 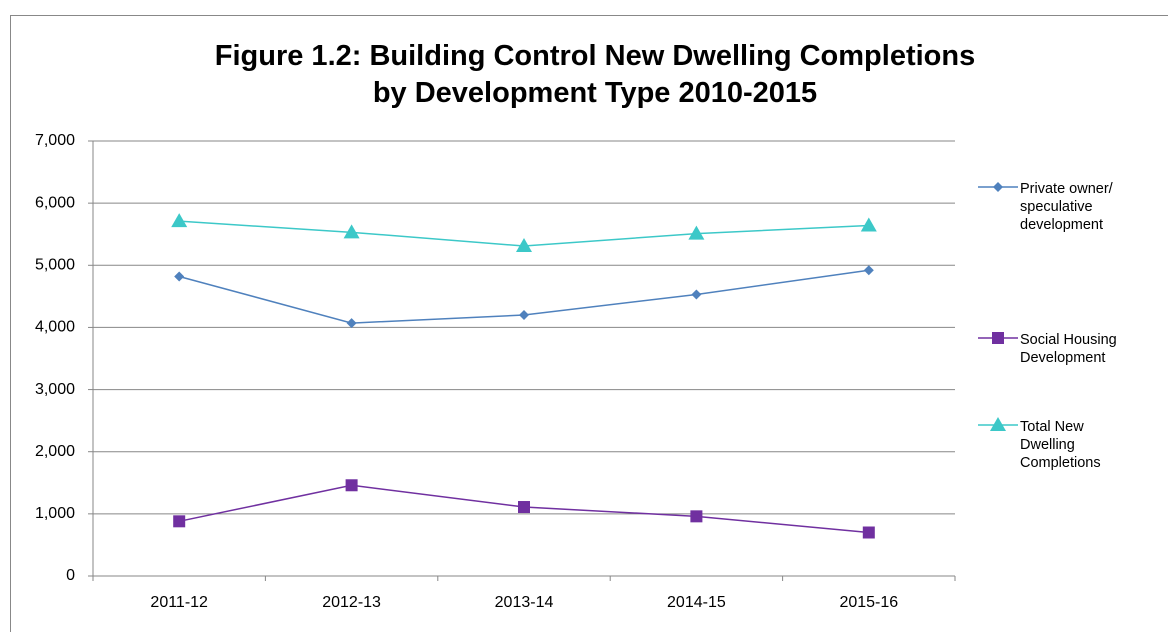 I want to click on y-tick-label: 0, so click(x=70, y=575).